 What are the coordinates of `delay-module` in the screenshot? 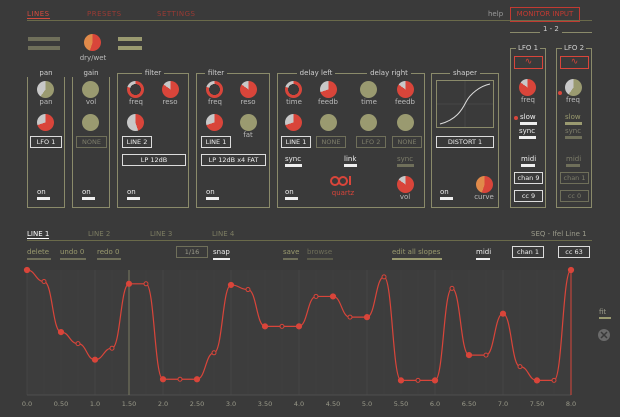 It's located at (351, 140).